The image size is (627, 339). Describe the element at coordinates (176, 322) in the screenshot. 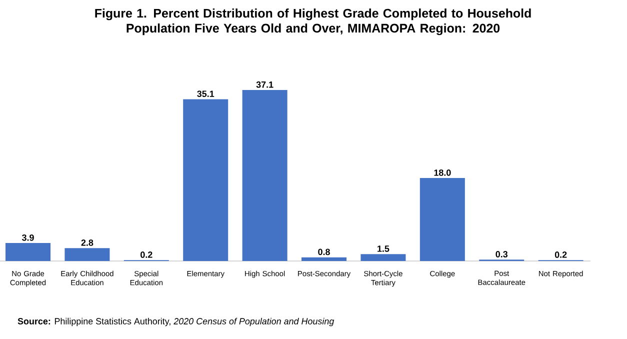

I see `text: Source: Philippine Statistics Authority, 2020 Census of Population and Housing` at that location.